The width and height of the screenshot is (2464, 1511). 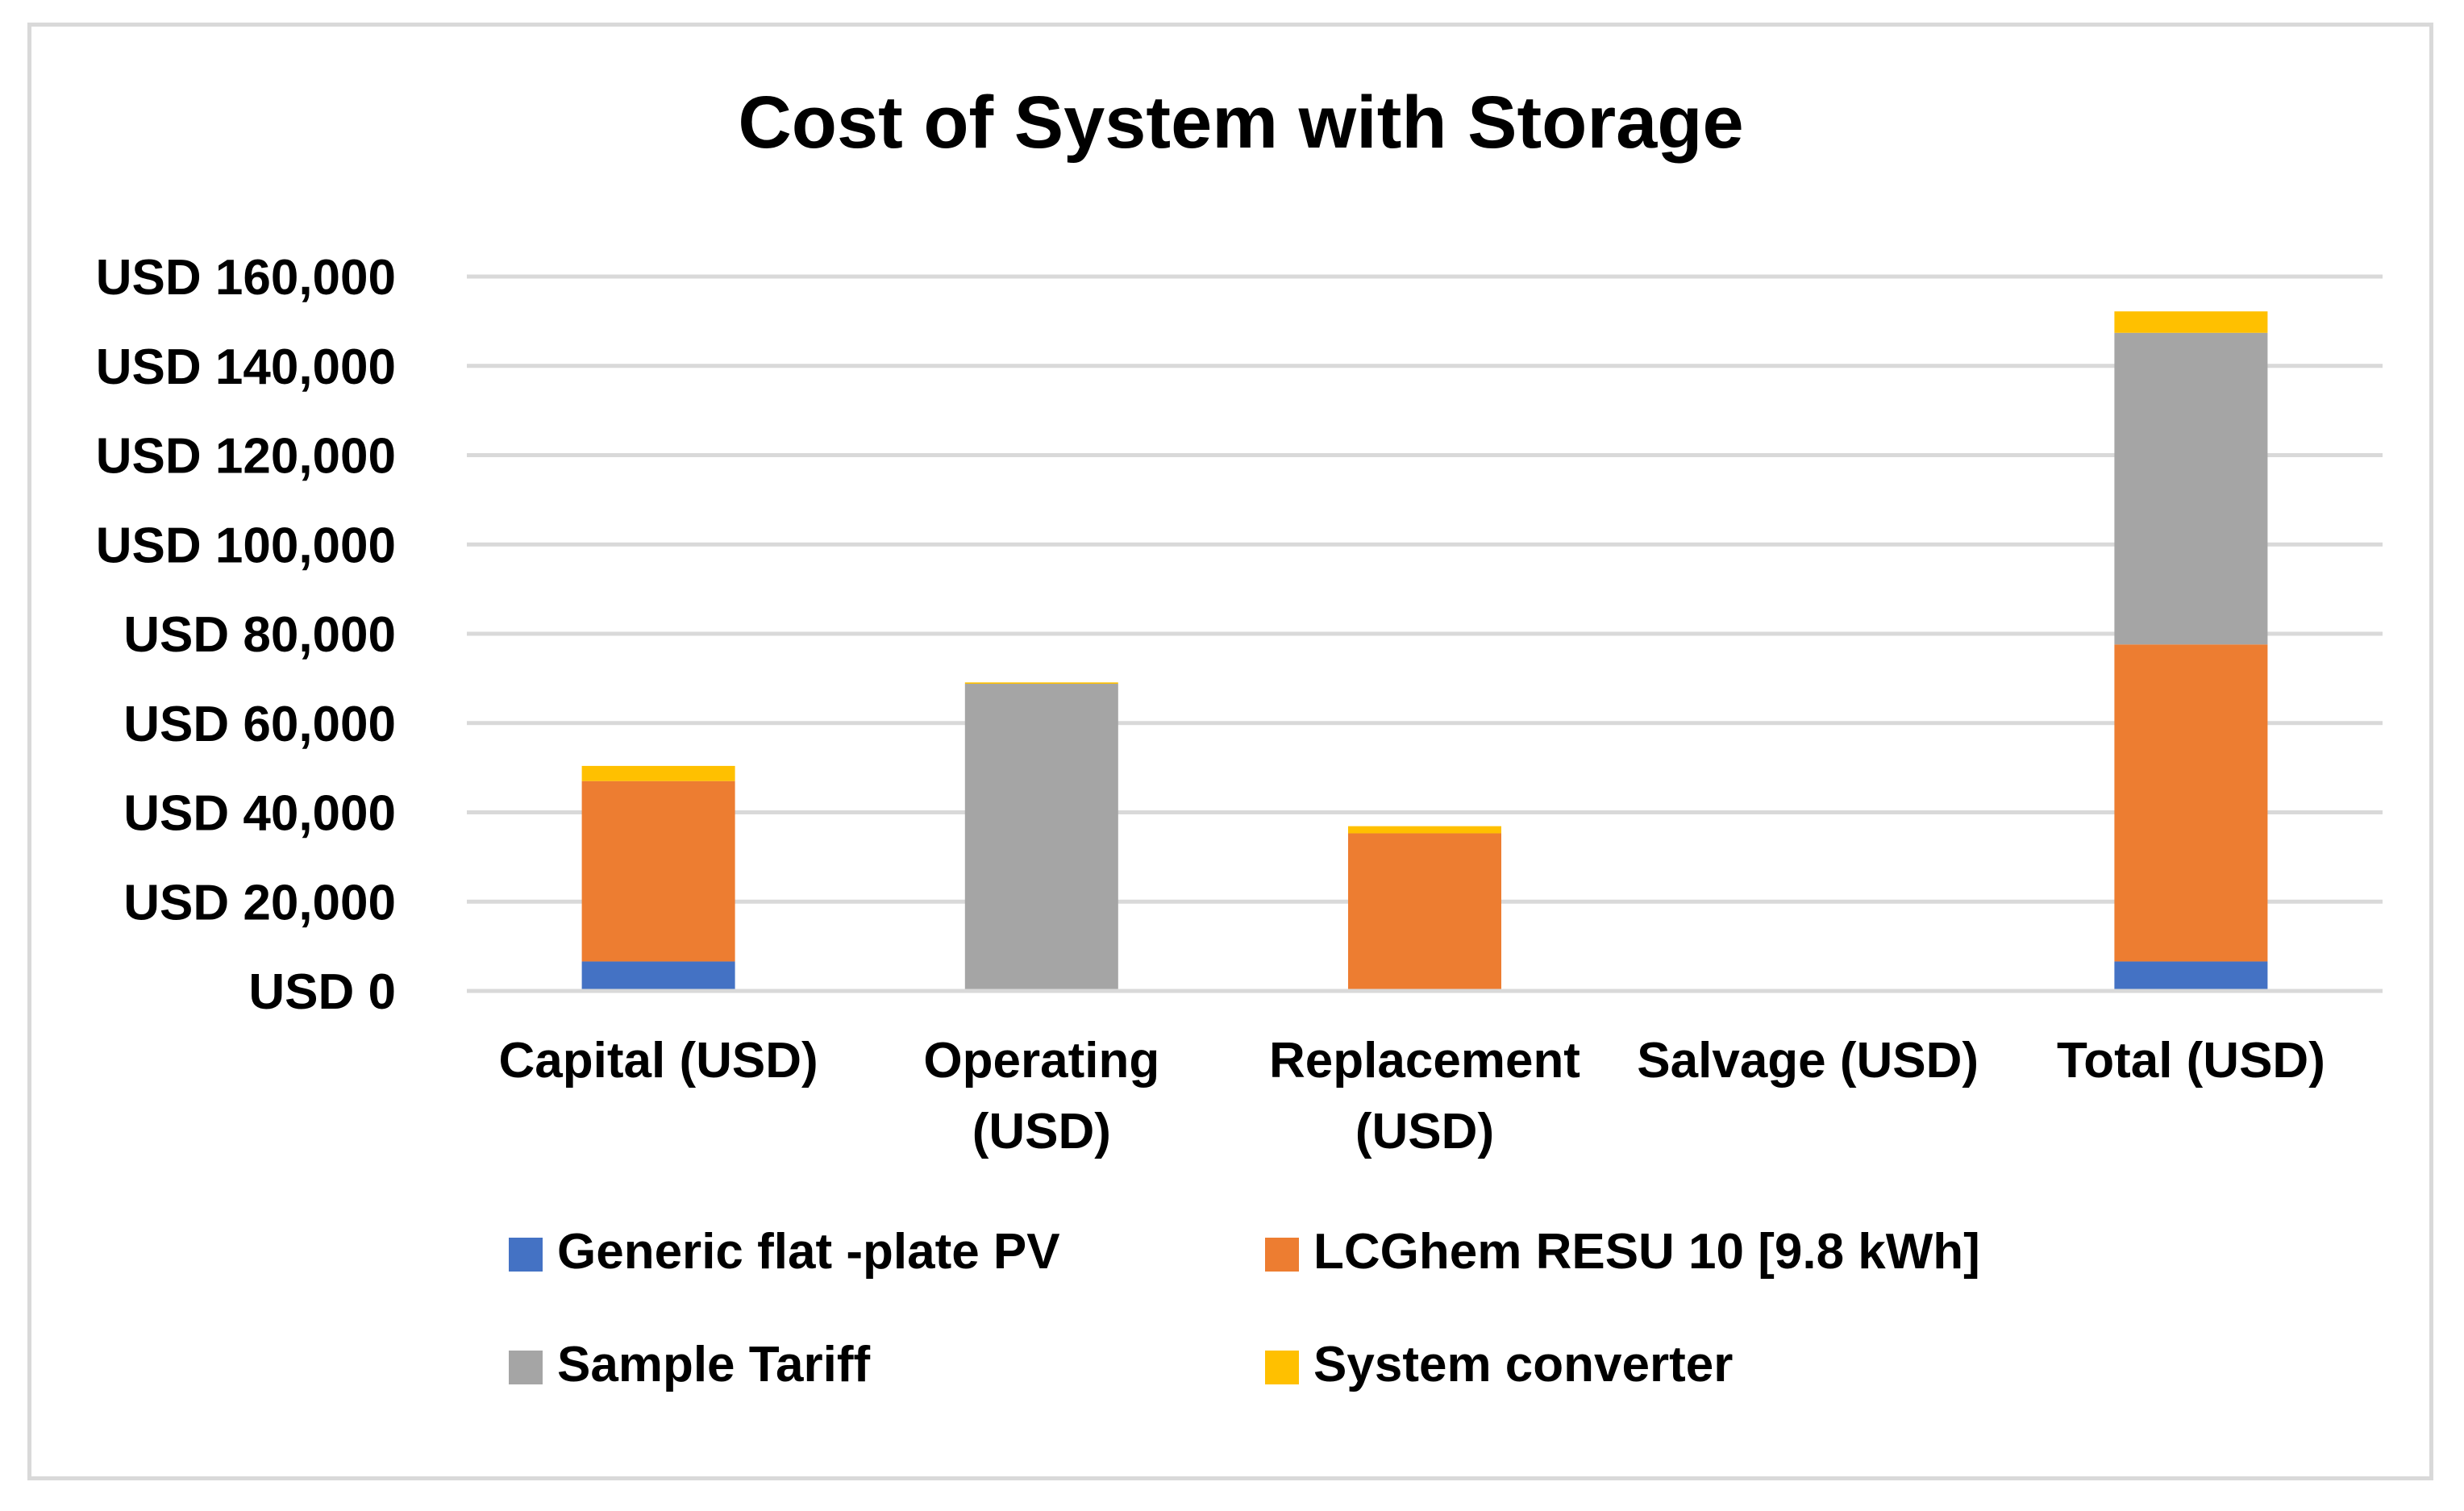 What do you see at coordinates (1041, 1061) in the screenshot?
I see `x-category-label: Operating` at bounding box center [1041, 1061].